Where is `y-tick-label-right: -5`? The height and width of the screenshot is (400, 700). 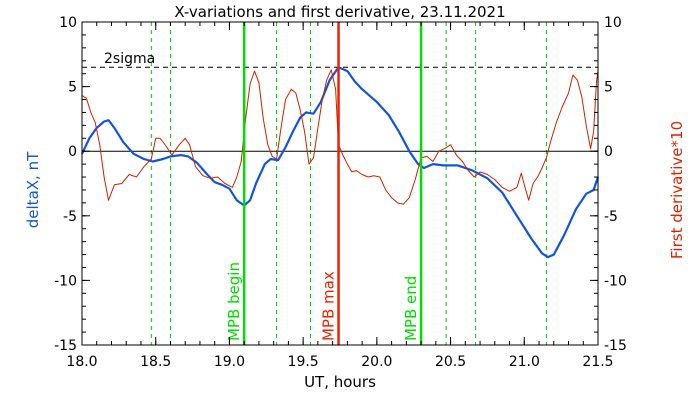 y-tick-label-right: -5 is located at coordinates (611, 217).